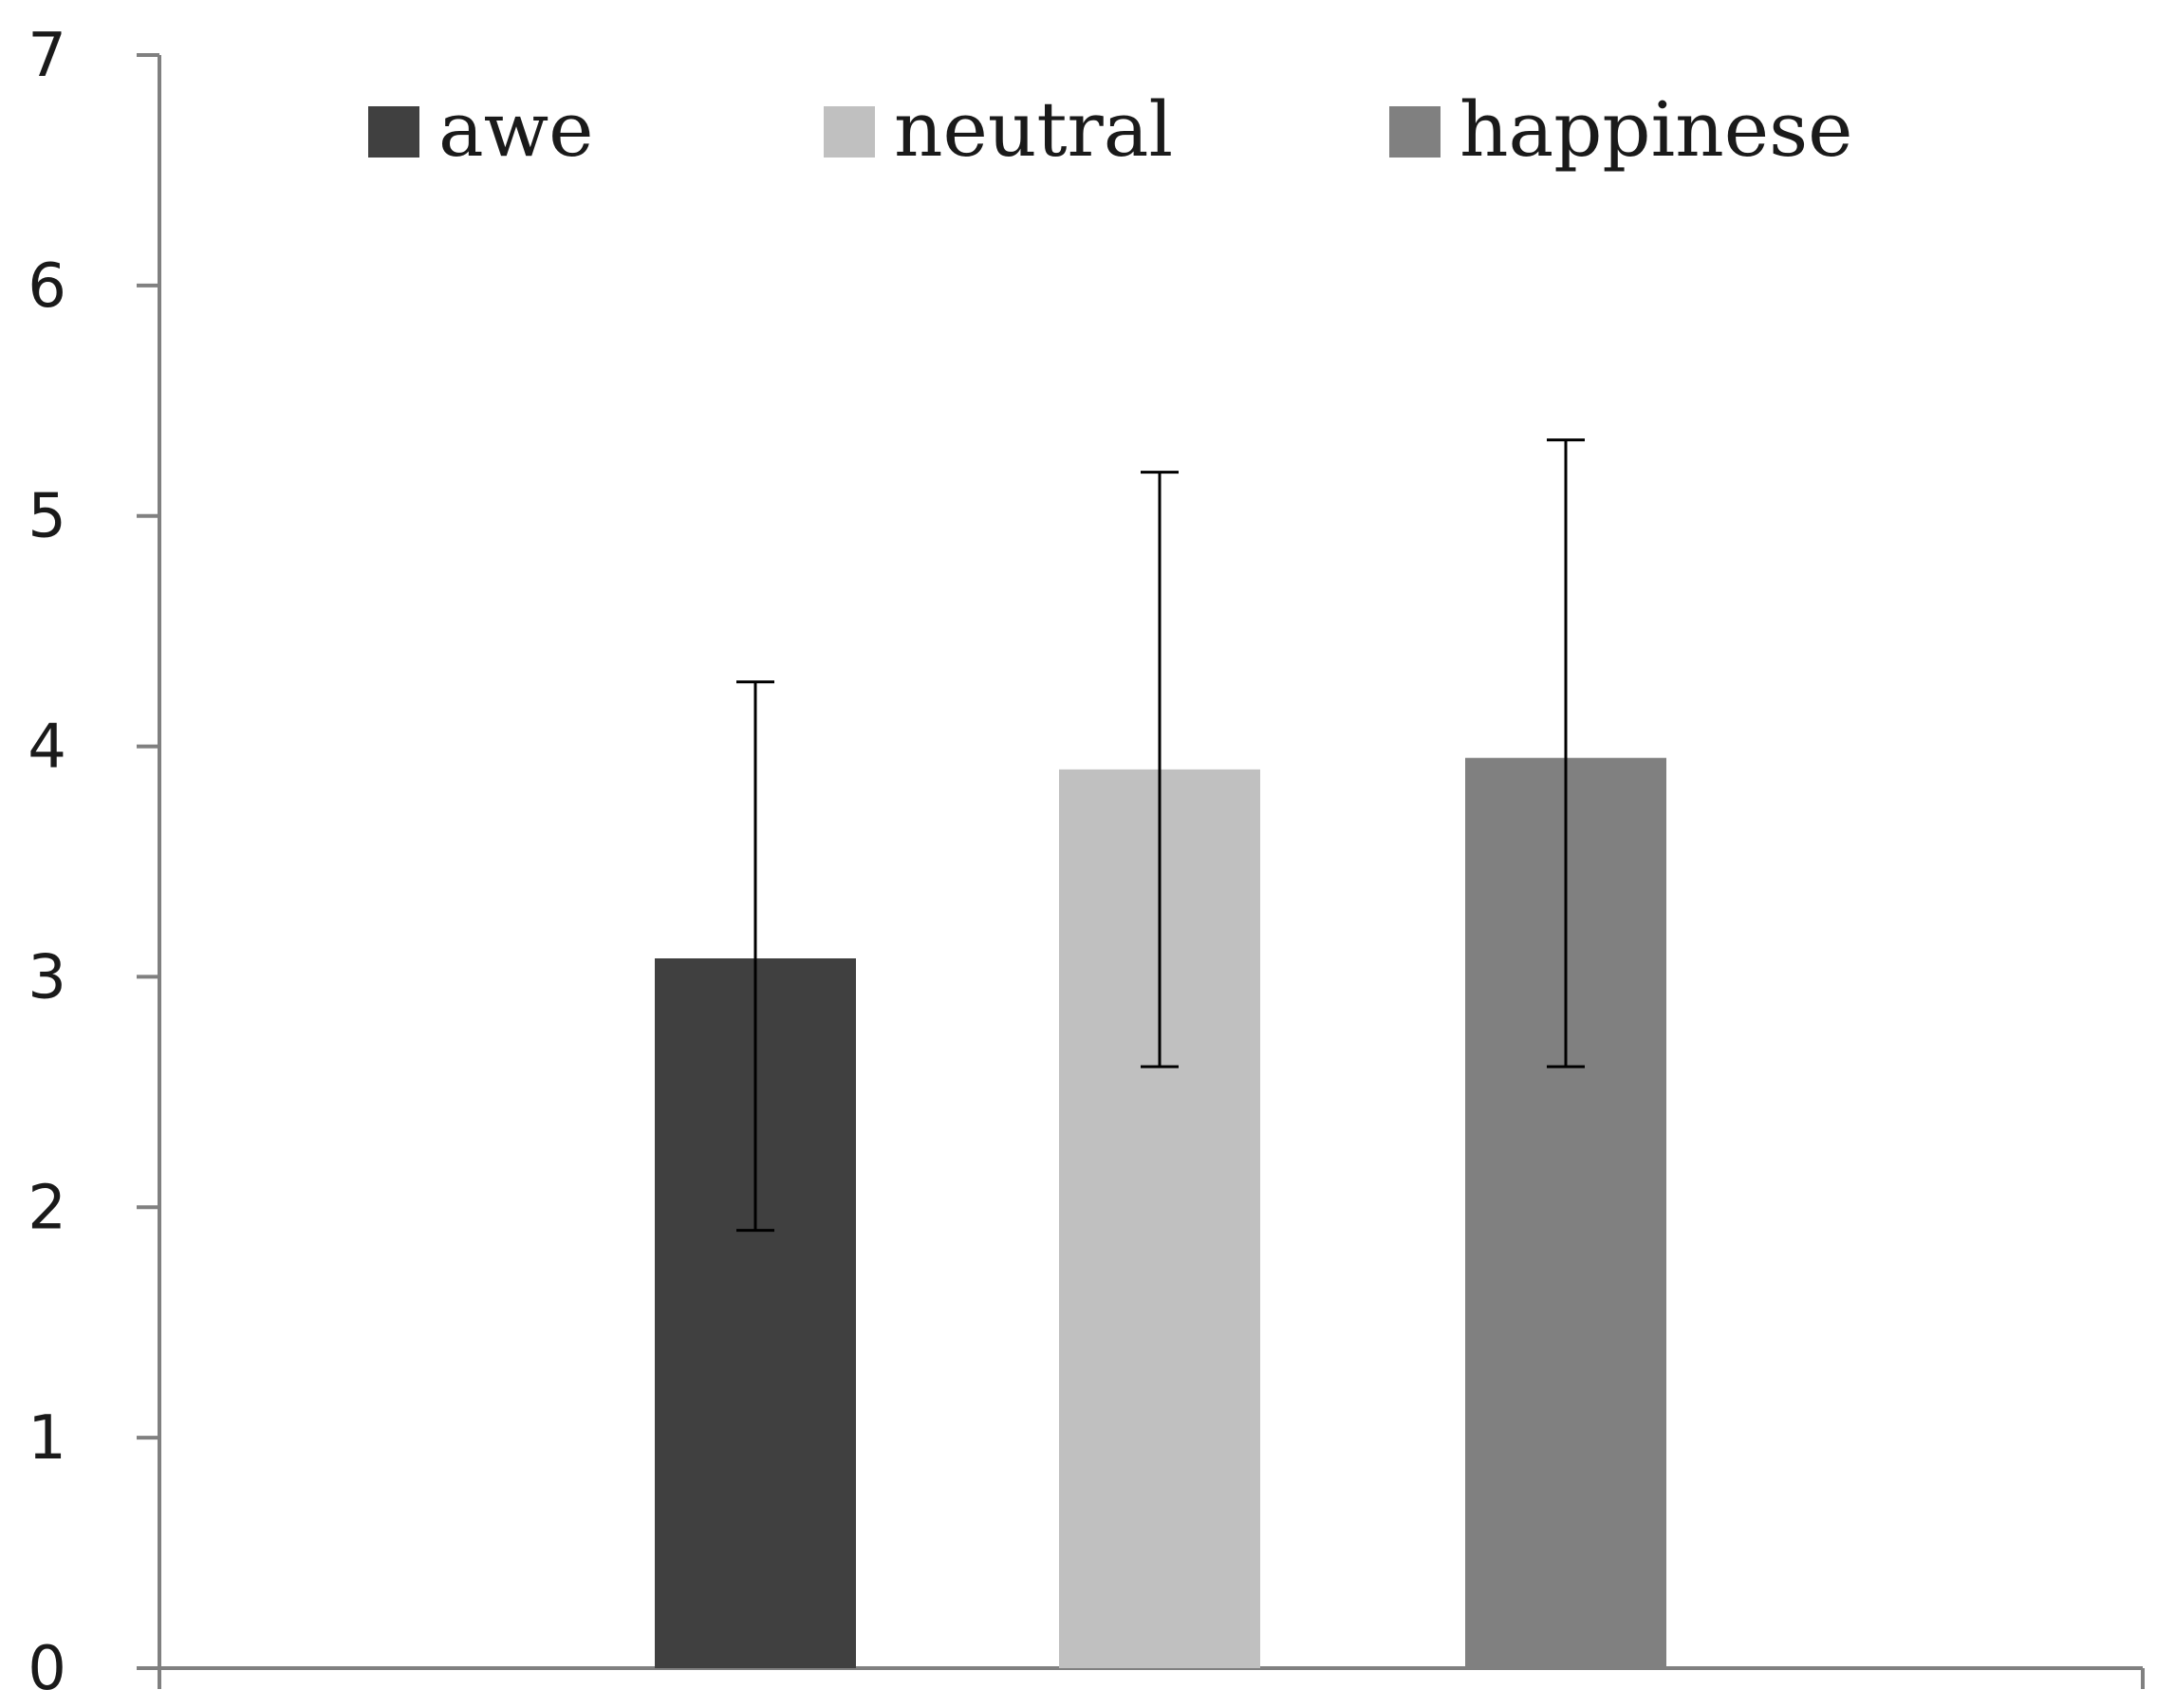  What do you see at coordinates (47, 1439) in the screenshot?
I see `y-tick-label: 1` at bounding box center [47, 1439].